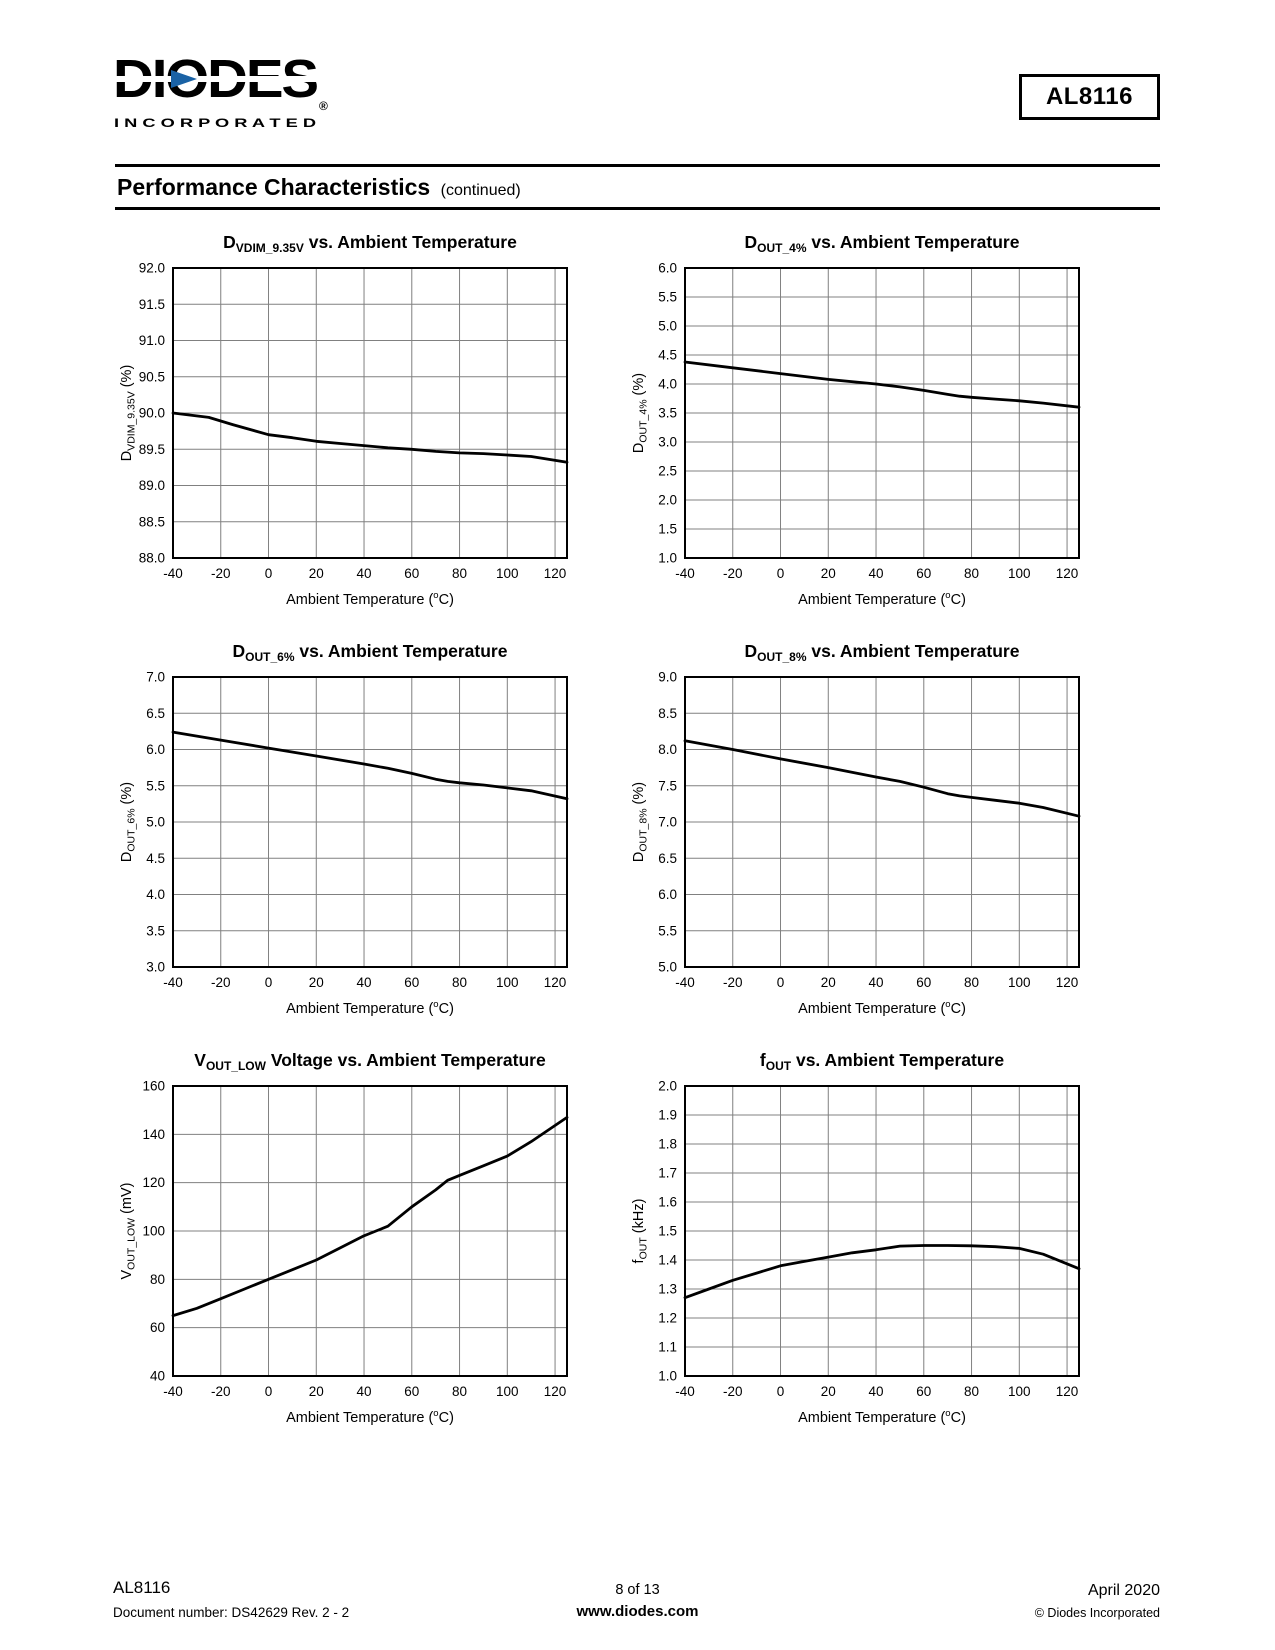  I want to click on y-tick-label: 120, so click(153, 1182).